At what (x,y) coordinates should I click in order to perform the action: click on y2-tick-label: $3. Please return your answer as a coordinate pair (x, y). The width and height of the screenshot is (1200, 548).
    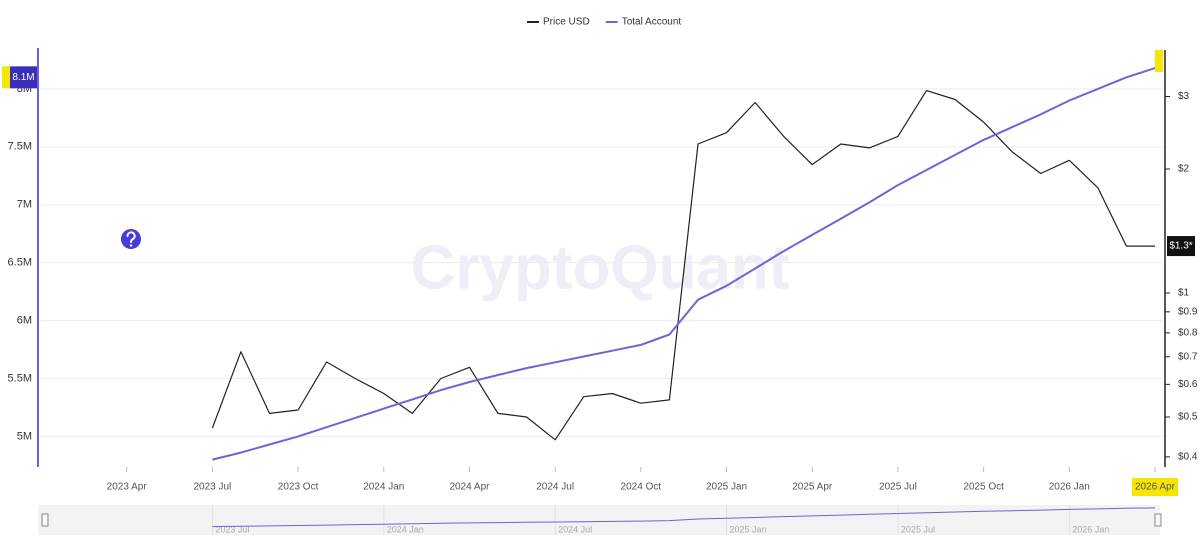
    Looking at the image, I should click on (1184, 96).